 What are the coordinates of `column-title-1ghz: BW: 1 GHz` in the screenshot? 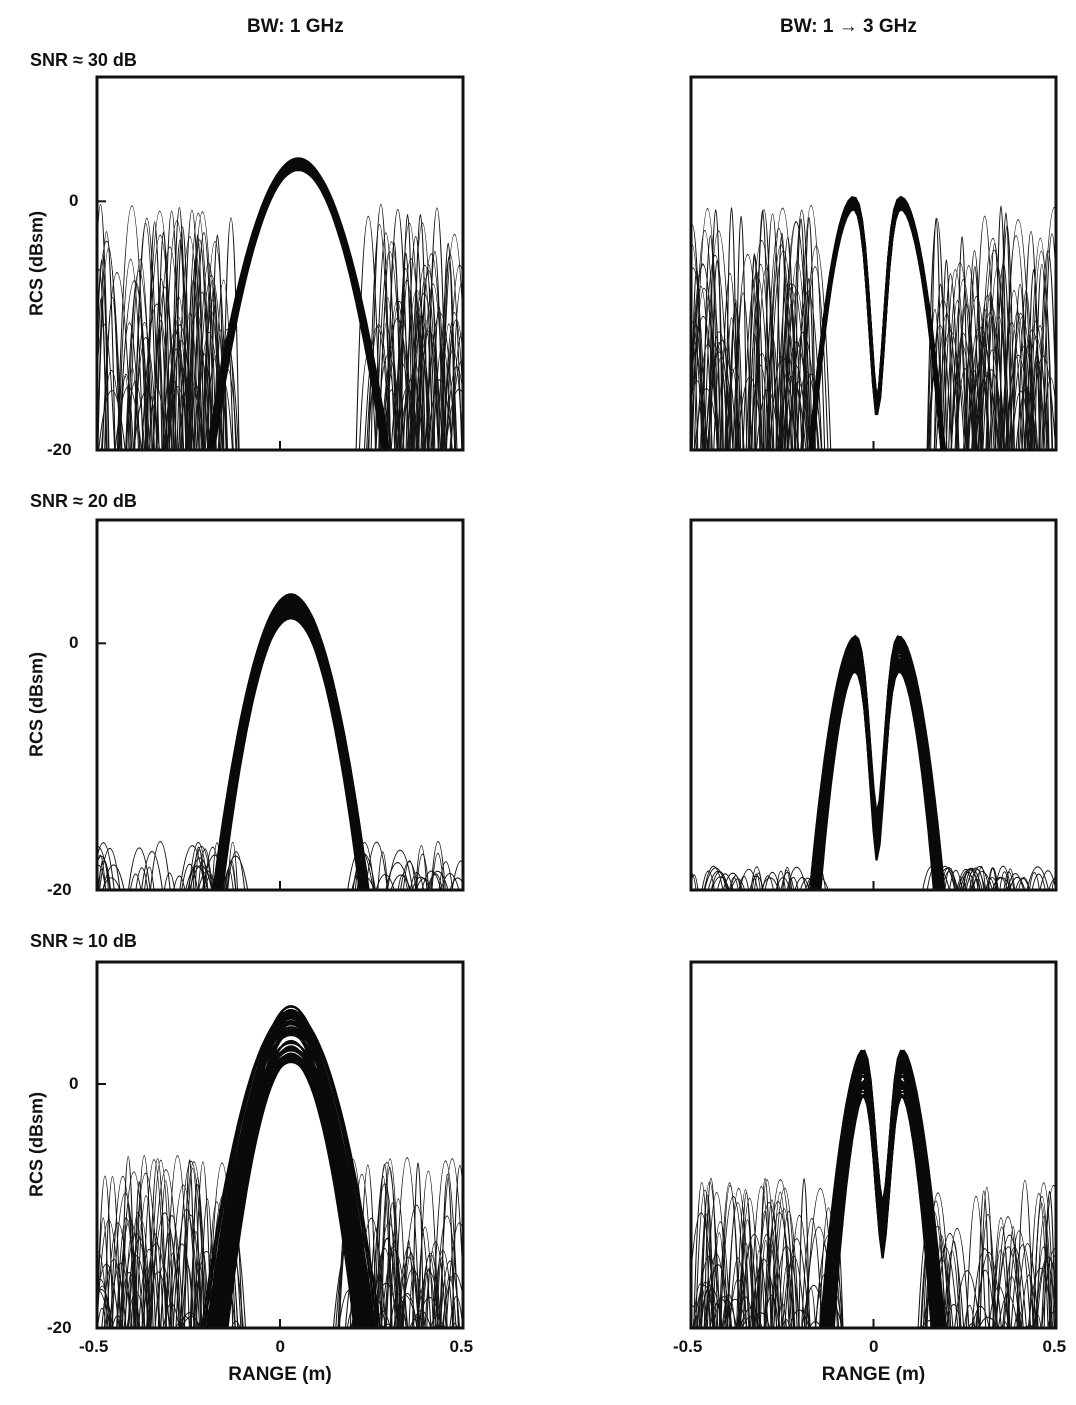 It's located at (295, 26).